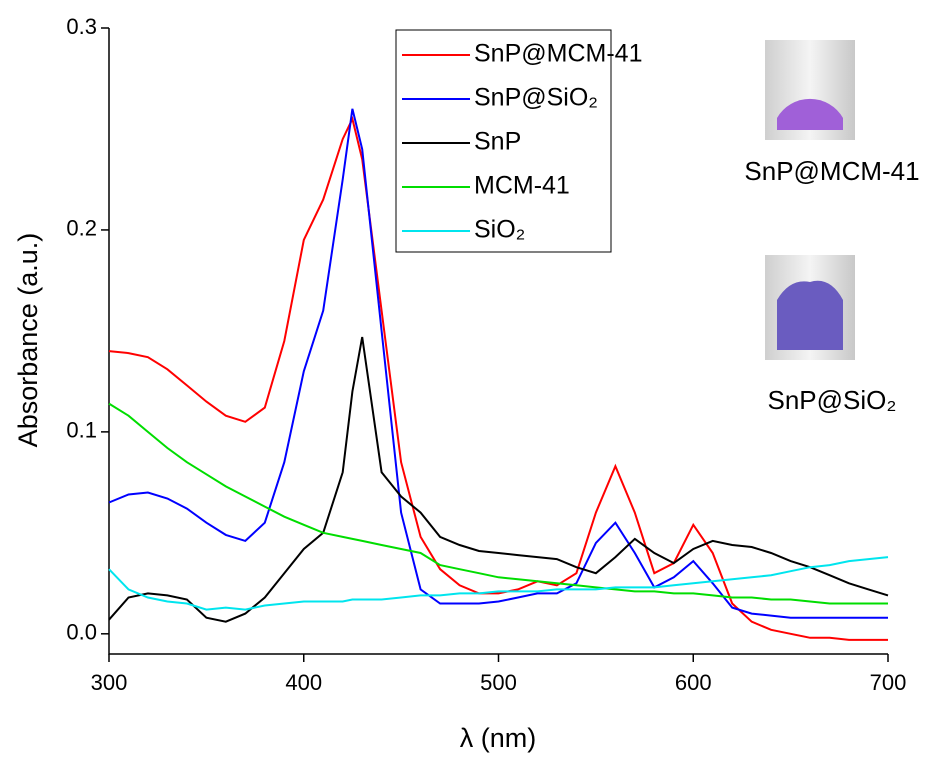 Image resolution: width=949 pixels, height=761 pixels. Describe the element at coordinates (498, 583) in the screenshot. I see `series-line` at that location.